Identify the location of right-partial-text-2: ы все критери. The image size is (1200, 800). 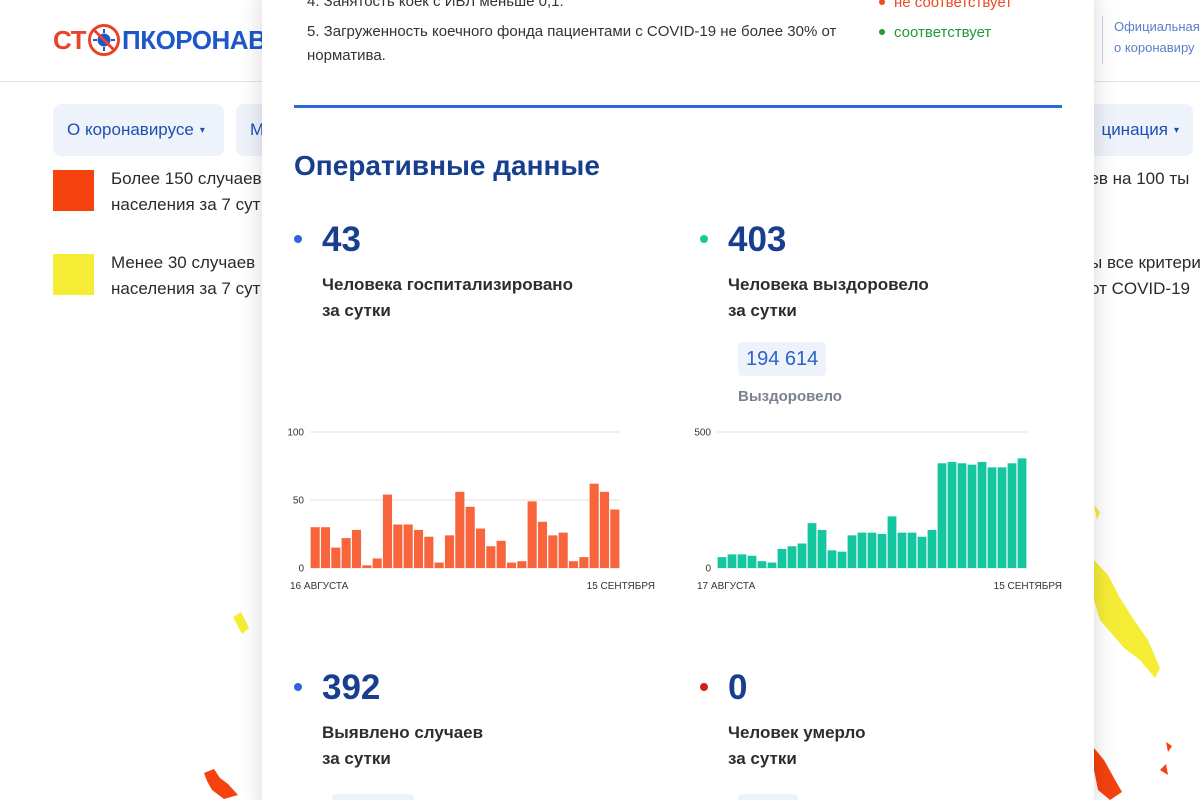
(1145, 262).